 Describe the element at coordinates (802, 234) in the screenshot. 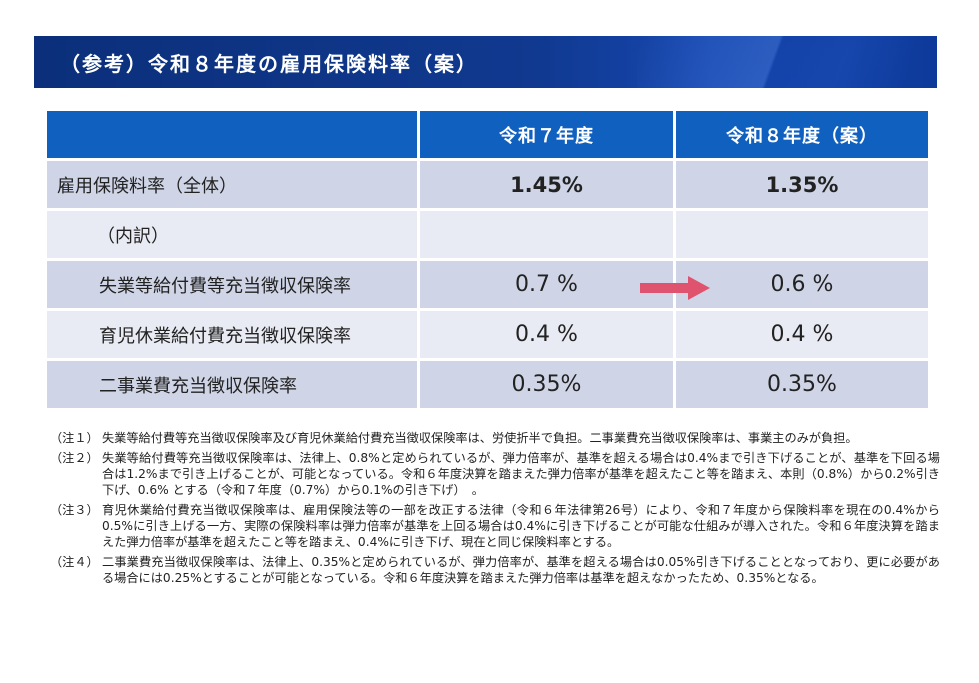

I see `value-r8-breakdown` at that location.